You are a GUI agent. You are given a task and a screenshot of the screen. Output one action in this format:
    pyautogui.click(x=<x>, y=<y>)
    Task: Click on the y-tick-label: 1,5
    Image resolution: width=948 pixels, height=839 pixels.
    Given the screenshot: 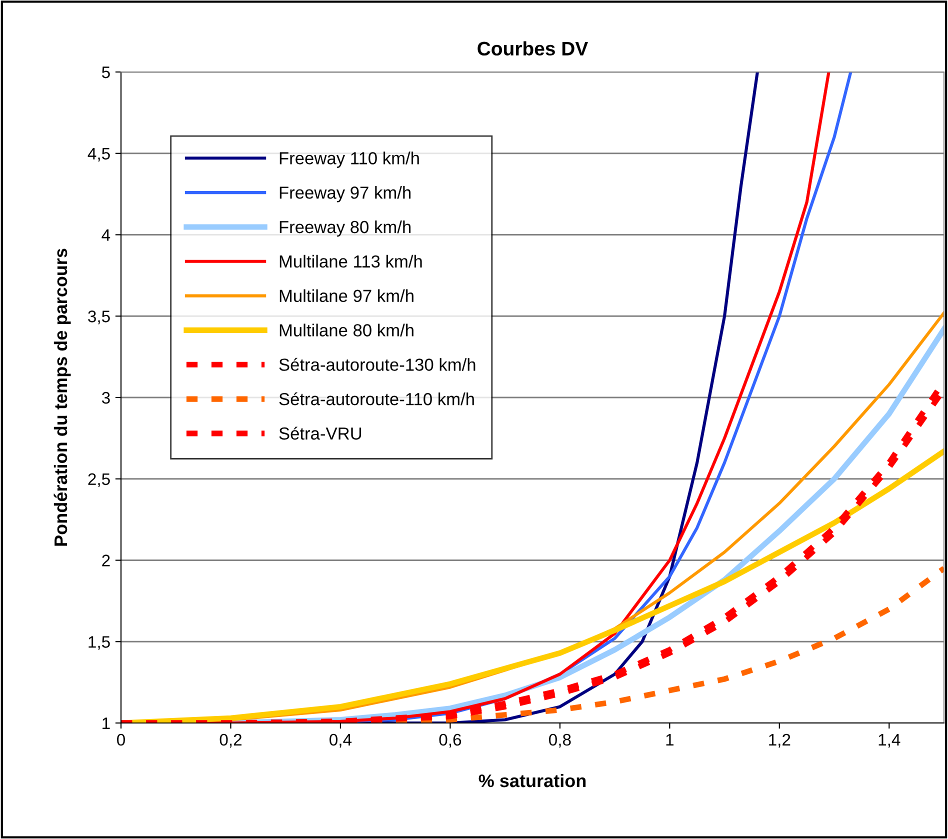 What is the action you would take?
    pyautogui.click(x=99, y=643)
    